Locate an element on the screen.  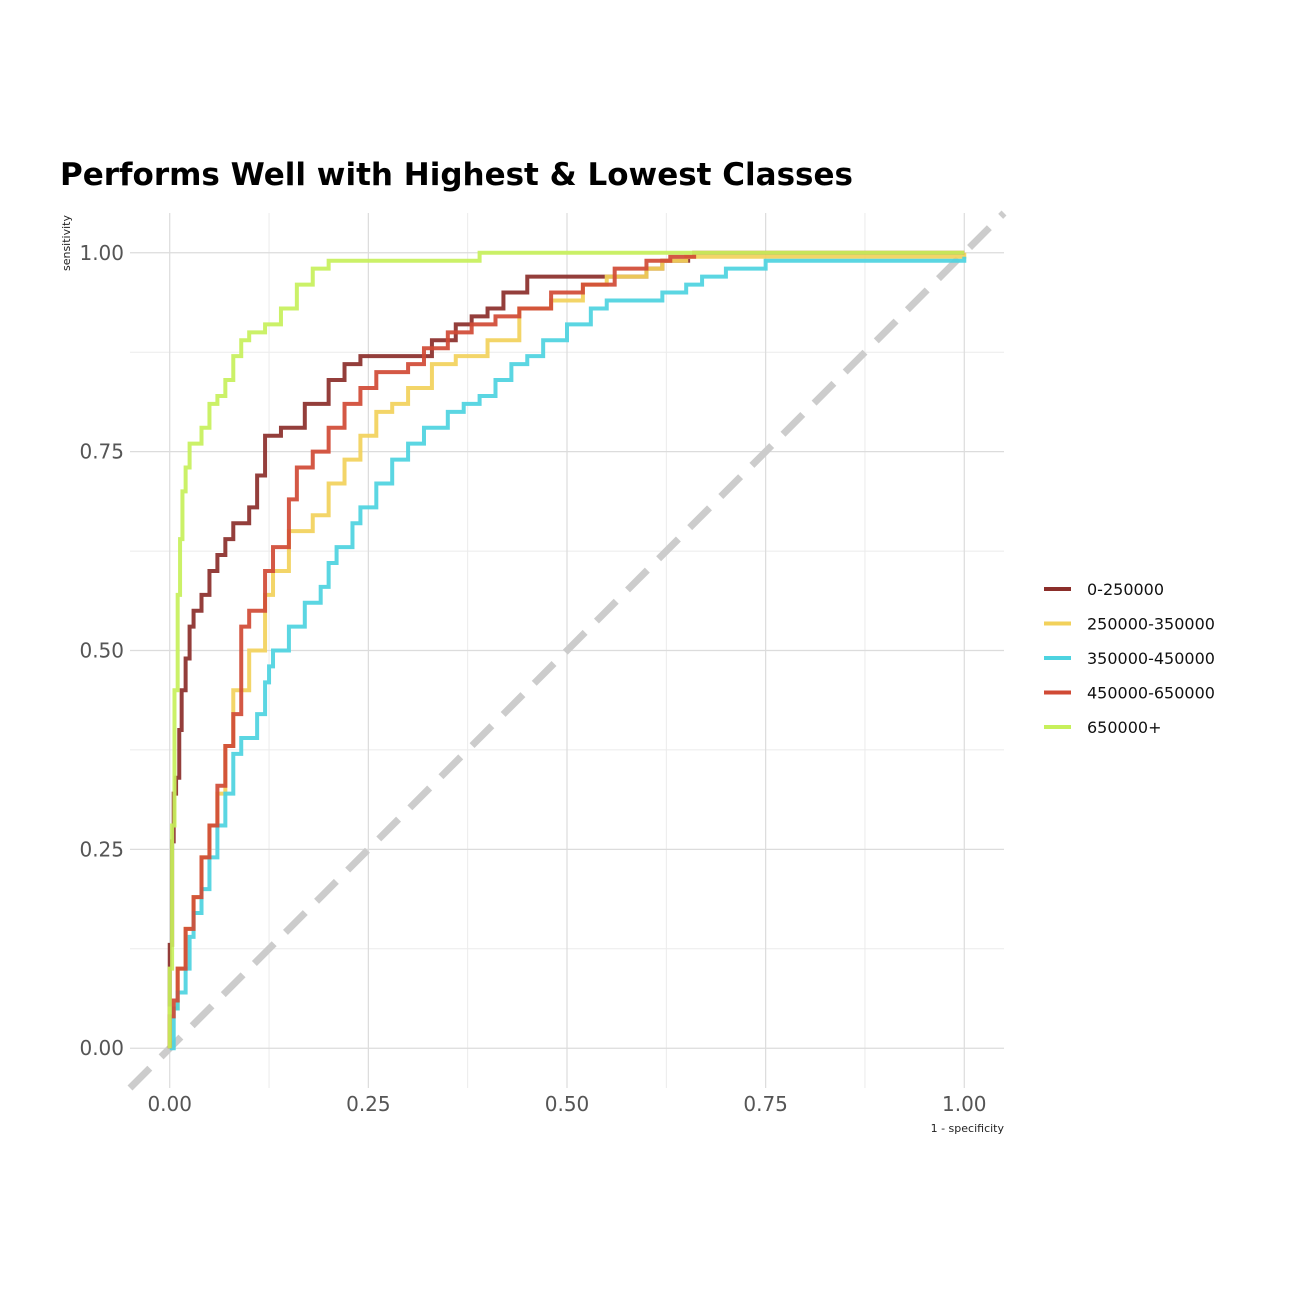
legend-label: 450000-650000 is located at coordinates (1151, 693).